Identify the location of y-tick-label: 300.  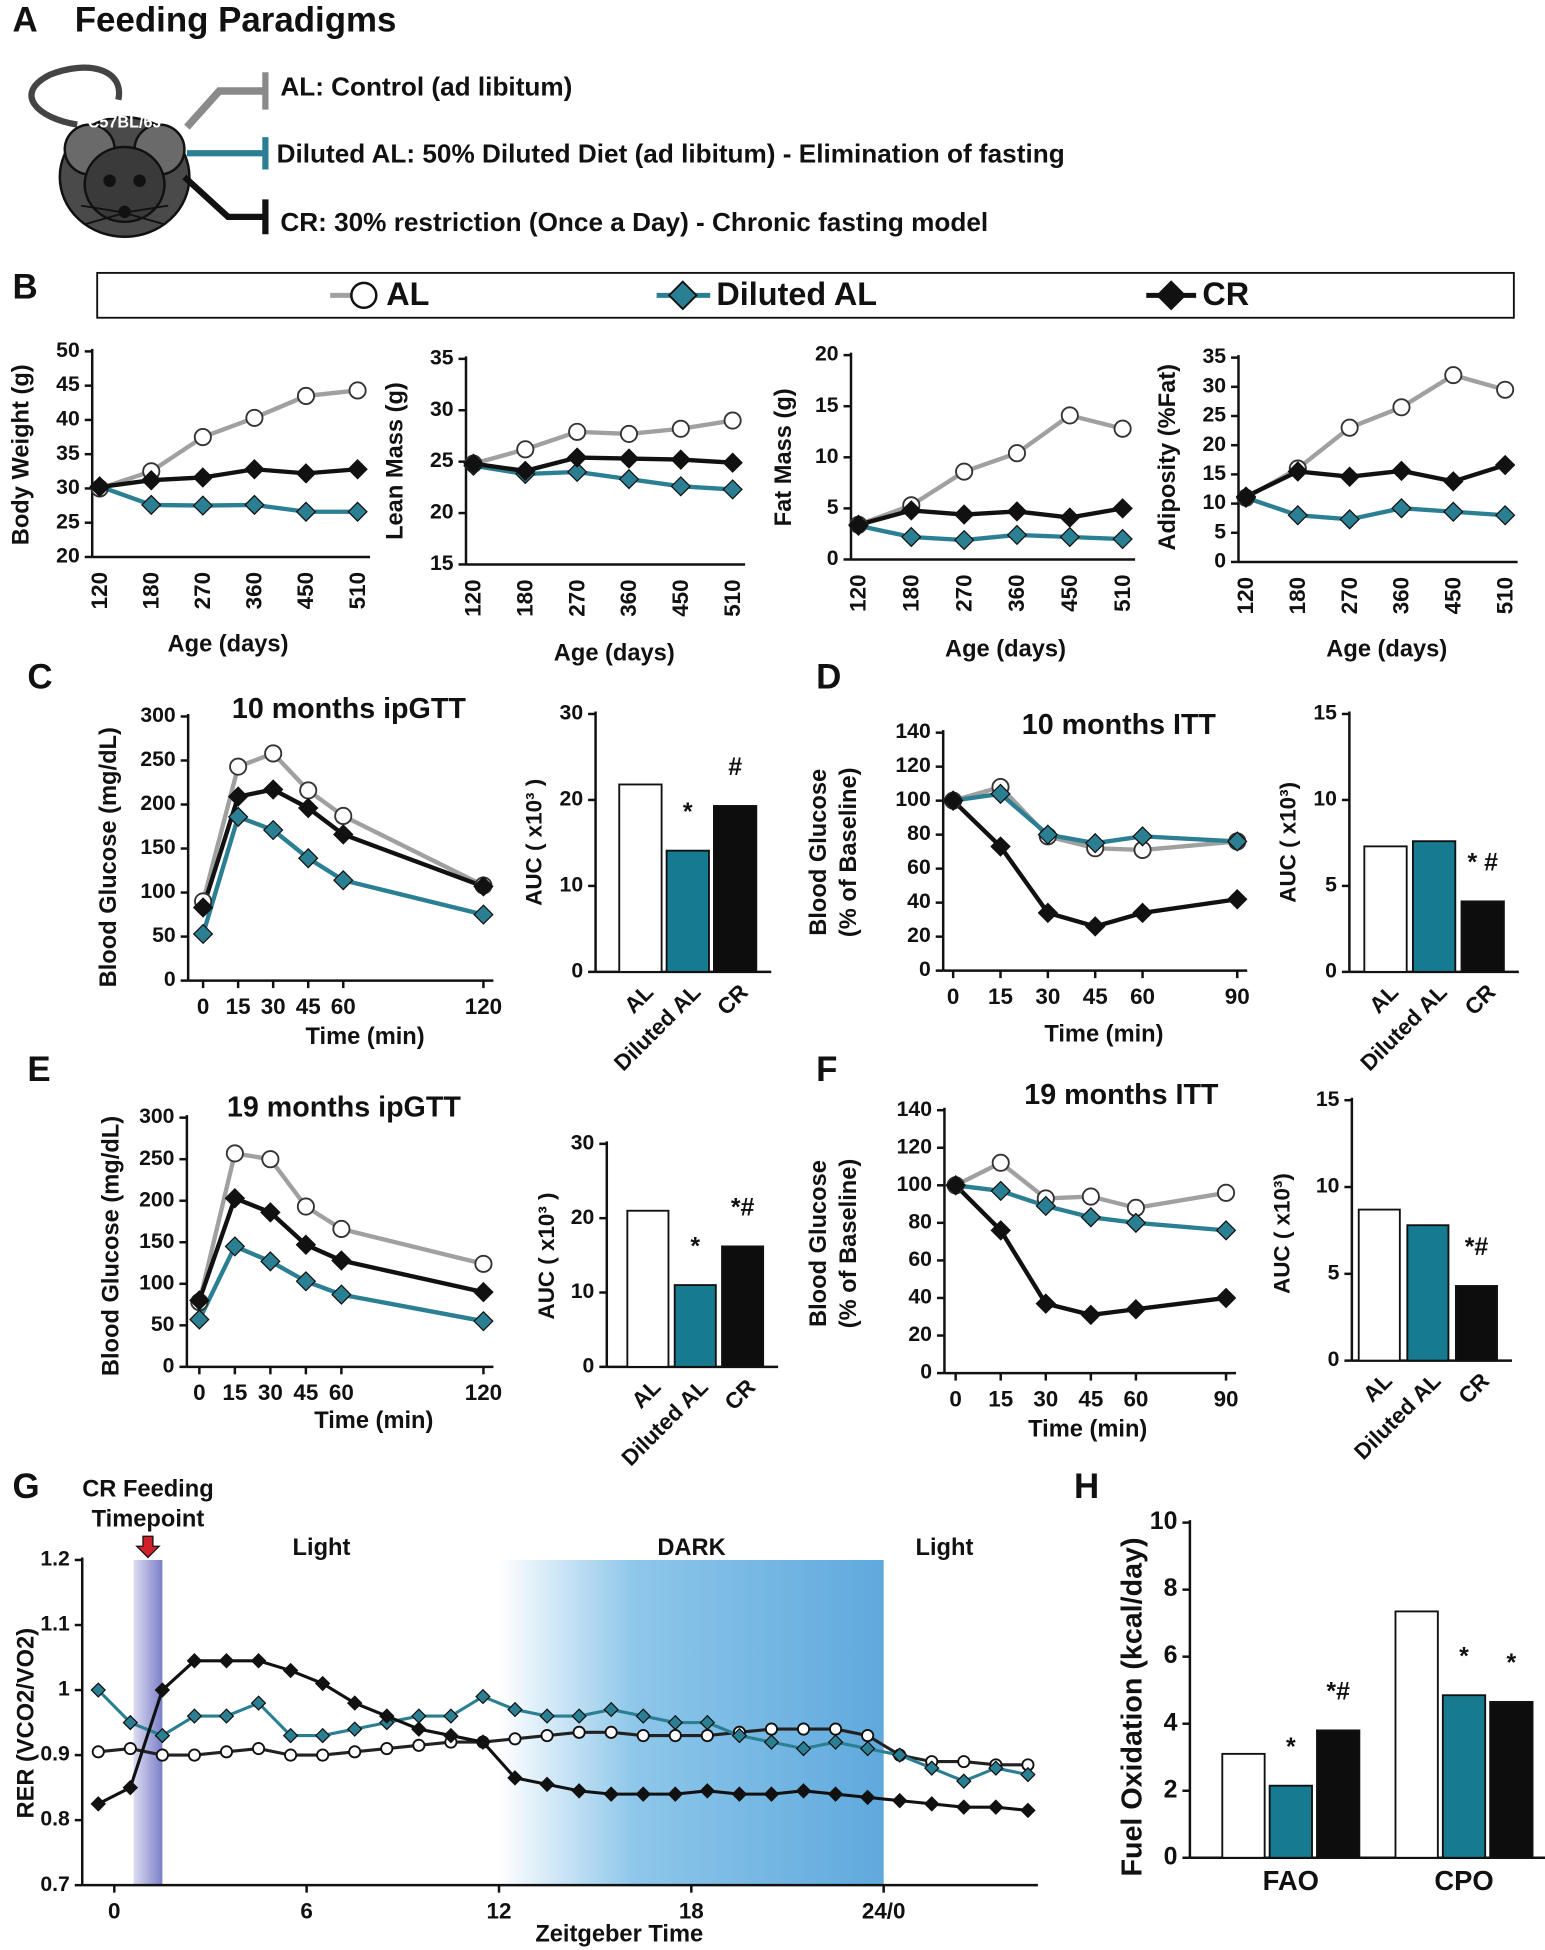
(157, 715).